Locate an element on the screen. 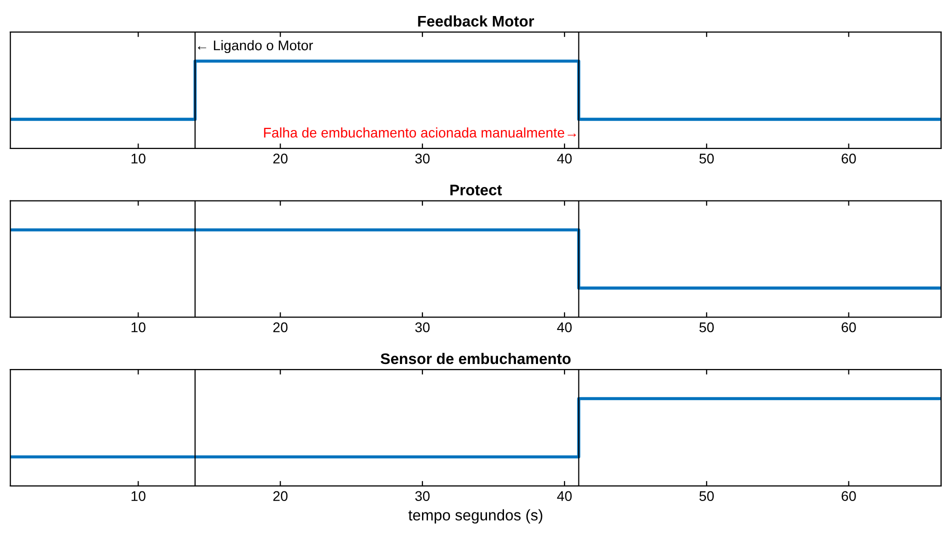 Image resolution: width=942 pixels, height=534 pixels. annotation: ← Ligando o Motor is located at coordinates (255, 47).